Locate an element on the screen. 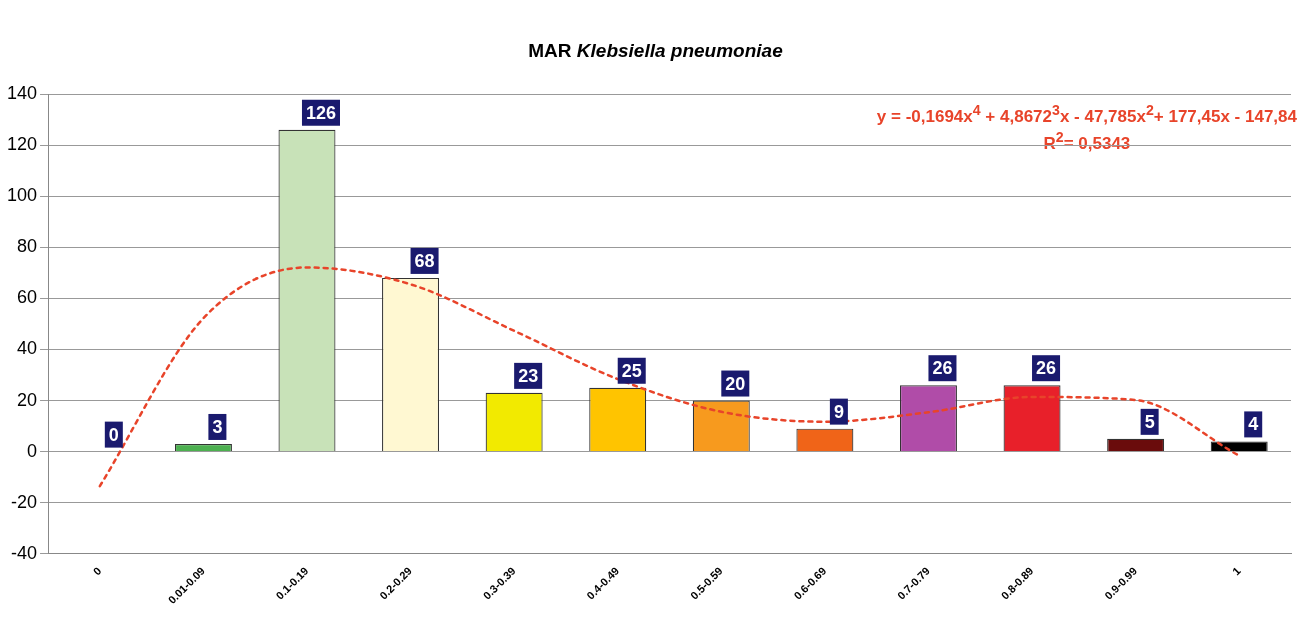 This screenshot has width=1311, height=627. annotation: y = -0,1694x$^{4}$ + 4,8672$^{3}$x - 47,785x$^{2}$+ 177,45x - 147,84 is located at coordinates (1086, 114).